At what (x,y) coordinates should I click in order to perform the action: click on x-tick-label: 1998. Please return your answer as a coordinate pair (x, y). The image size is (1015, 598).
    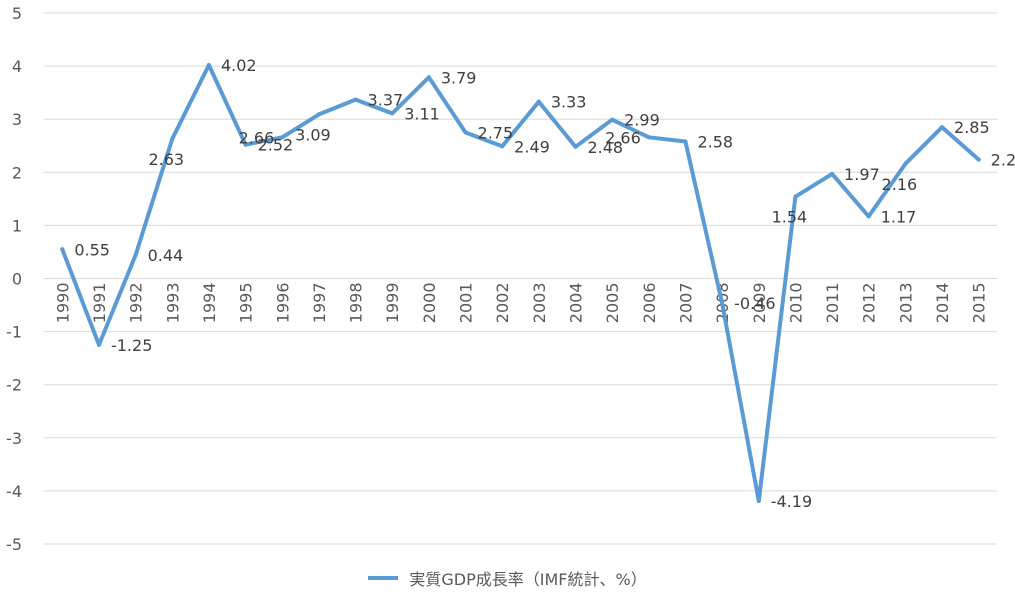
    Looking at the image, I should click on (356, 303).